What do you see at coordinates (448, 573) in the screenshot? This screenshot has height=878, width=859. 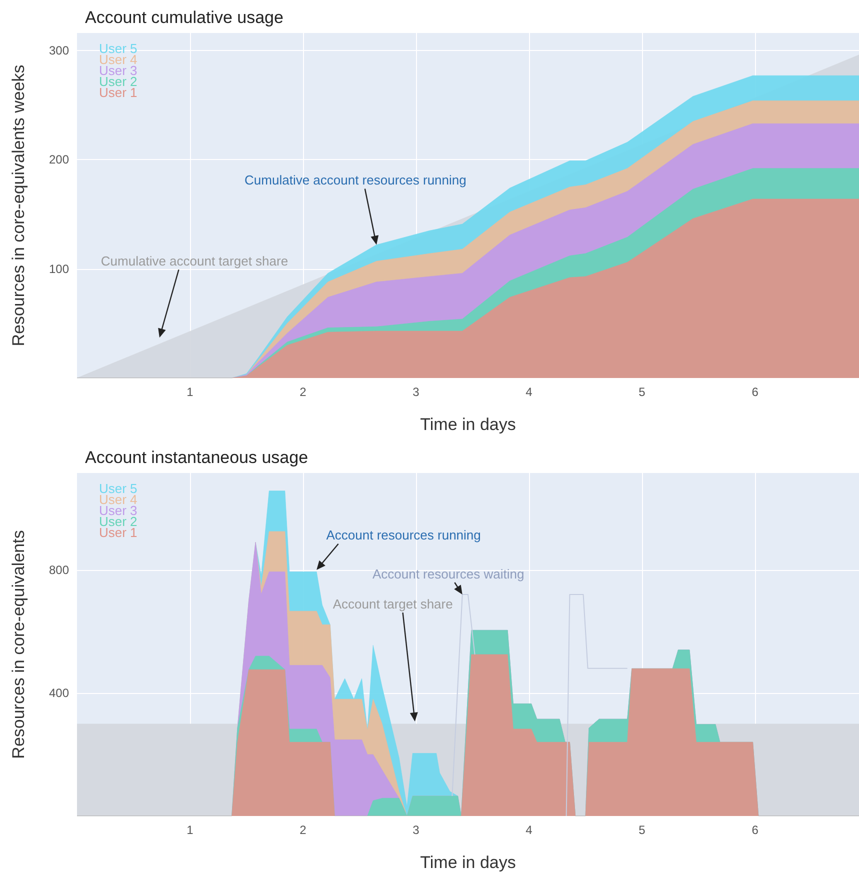 I see `annotation: Account resources waiting` at bounding box center [448, 573].